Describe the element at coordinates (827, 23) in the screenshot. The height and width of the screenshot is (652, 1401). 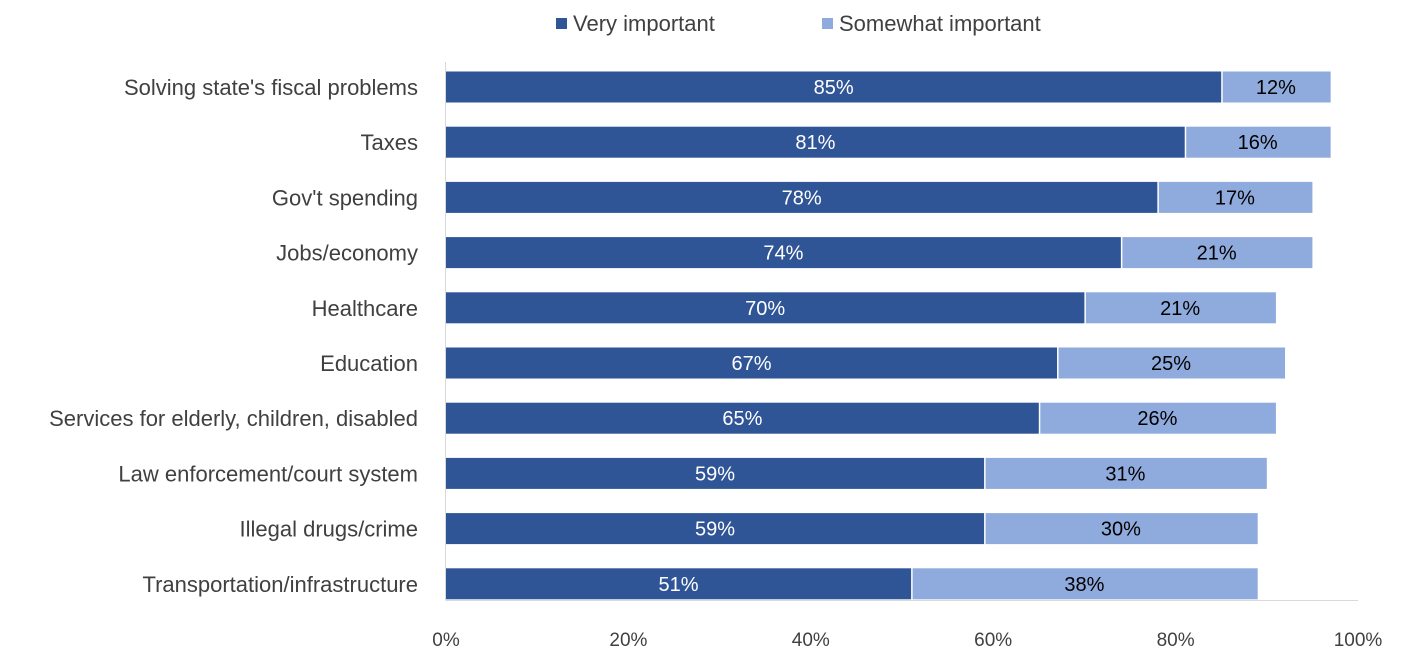
I see `legend-swatch-somewhat-important` at that location.